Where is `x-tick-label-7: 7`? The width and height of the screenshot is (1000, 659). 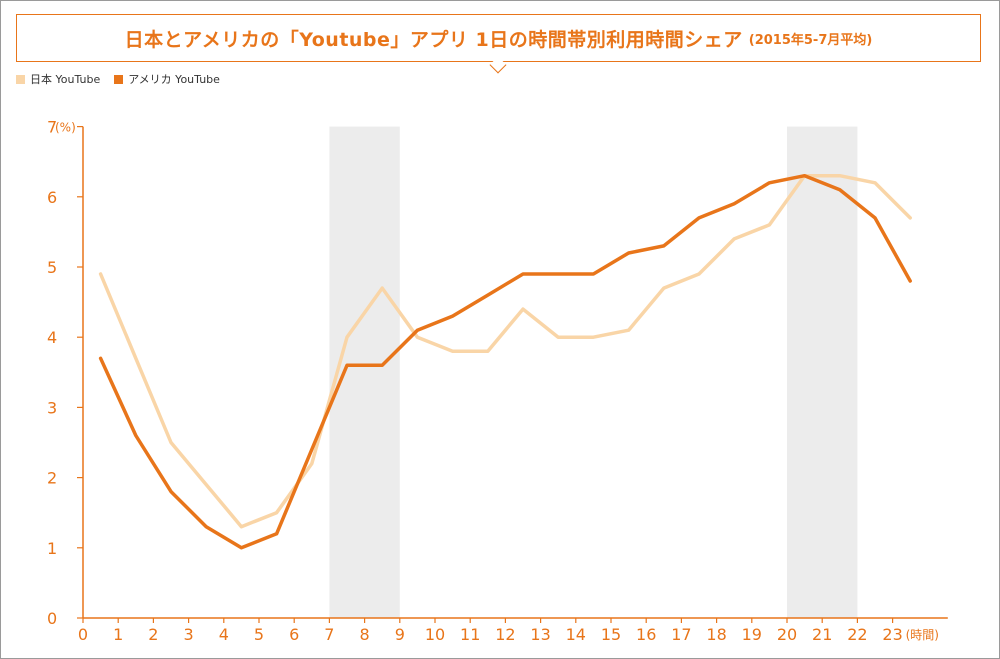 x-tick-label-7: 7 is located at coordinates (329, 634).